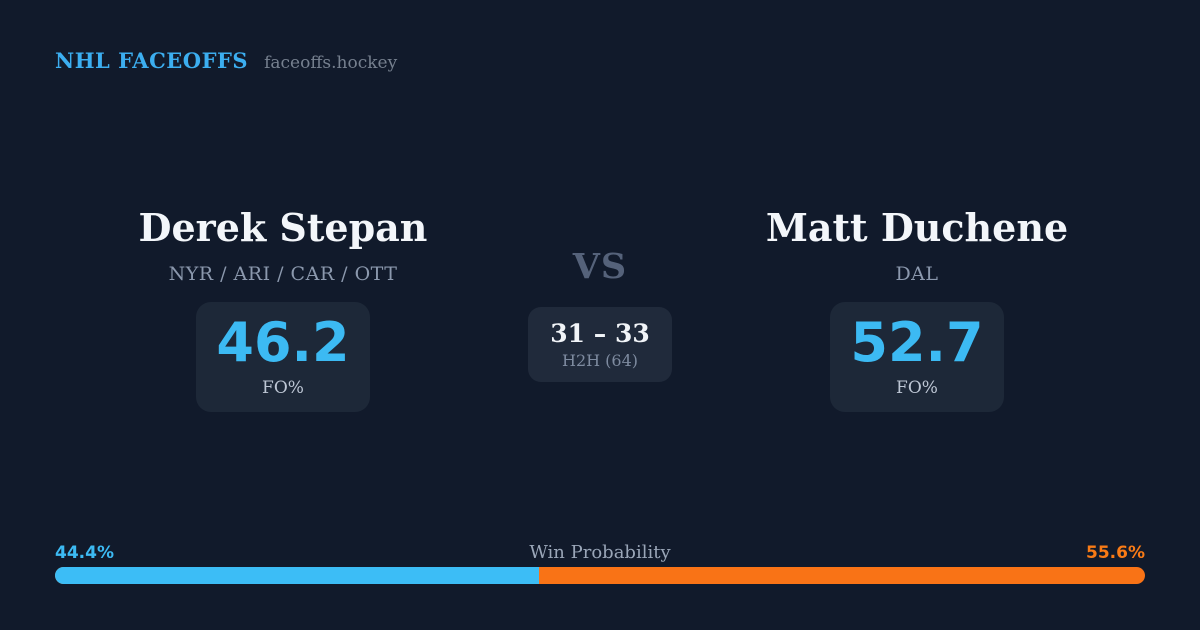  Describe the element at coordinates (600, 575) in the screenshot. I see `win-probability-bar` at that location.